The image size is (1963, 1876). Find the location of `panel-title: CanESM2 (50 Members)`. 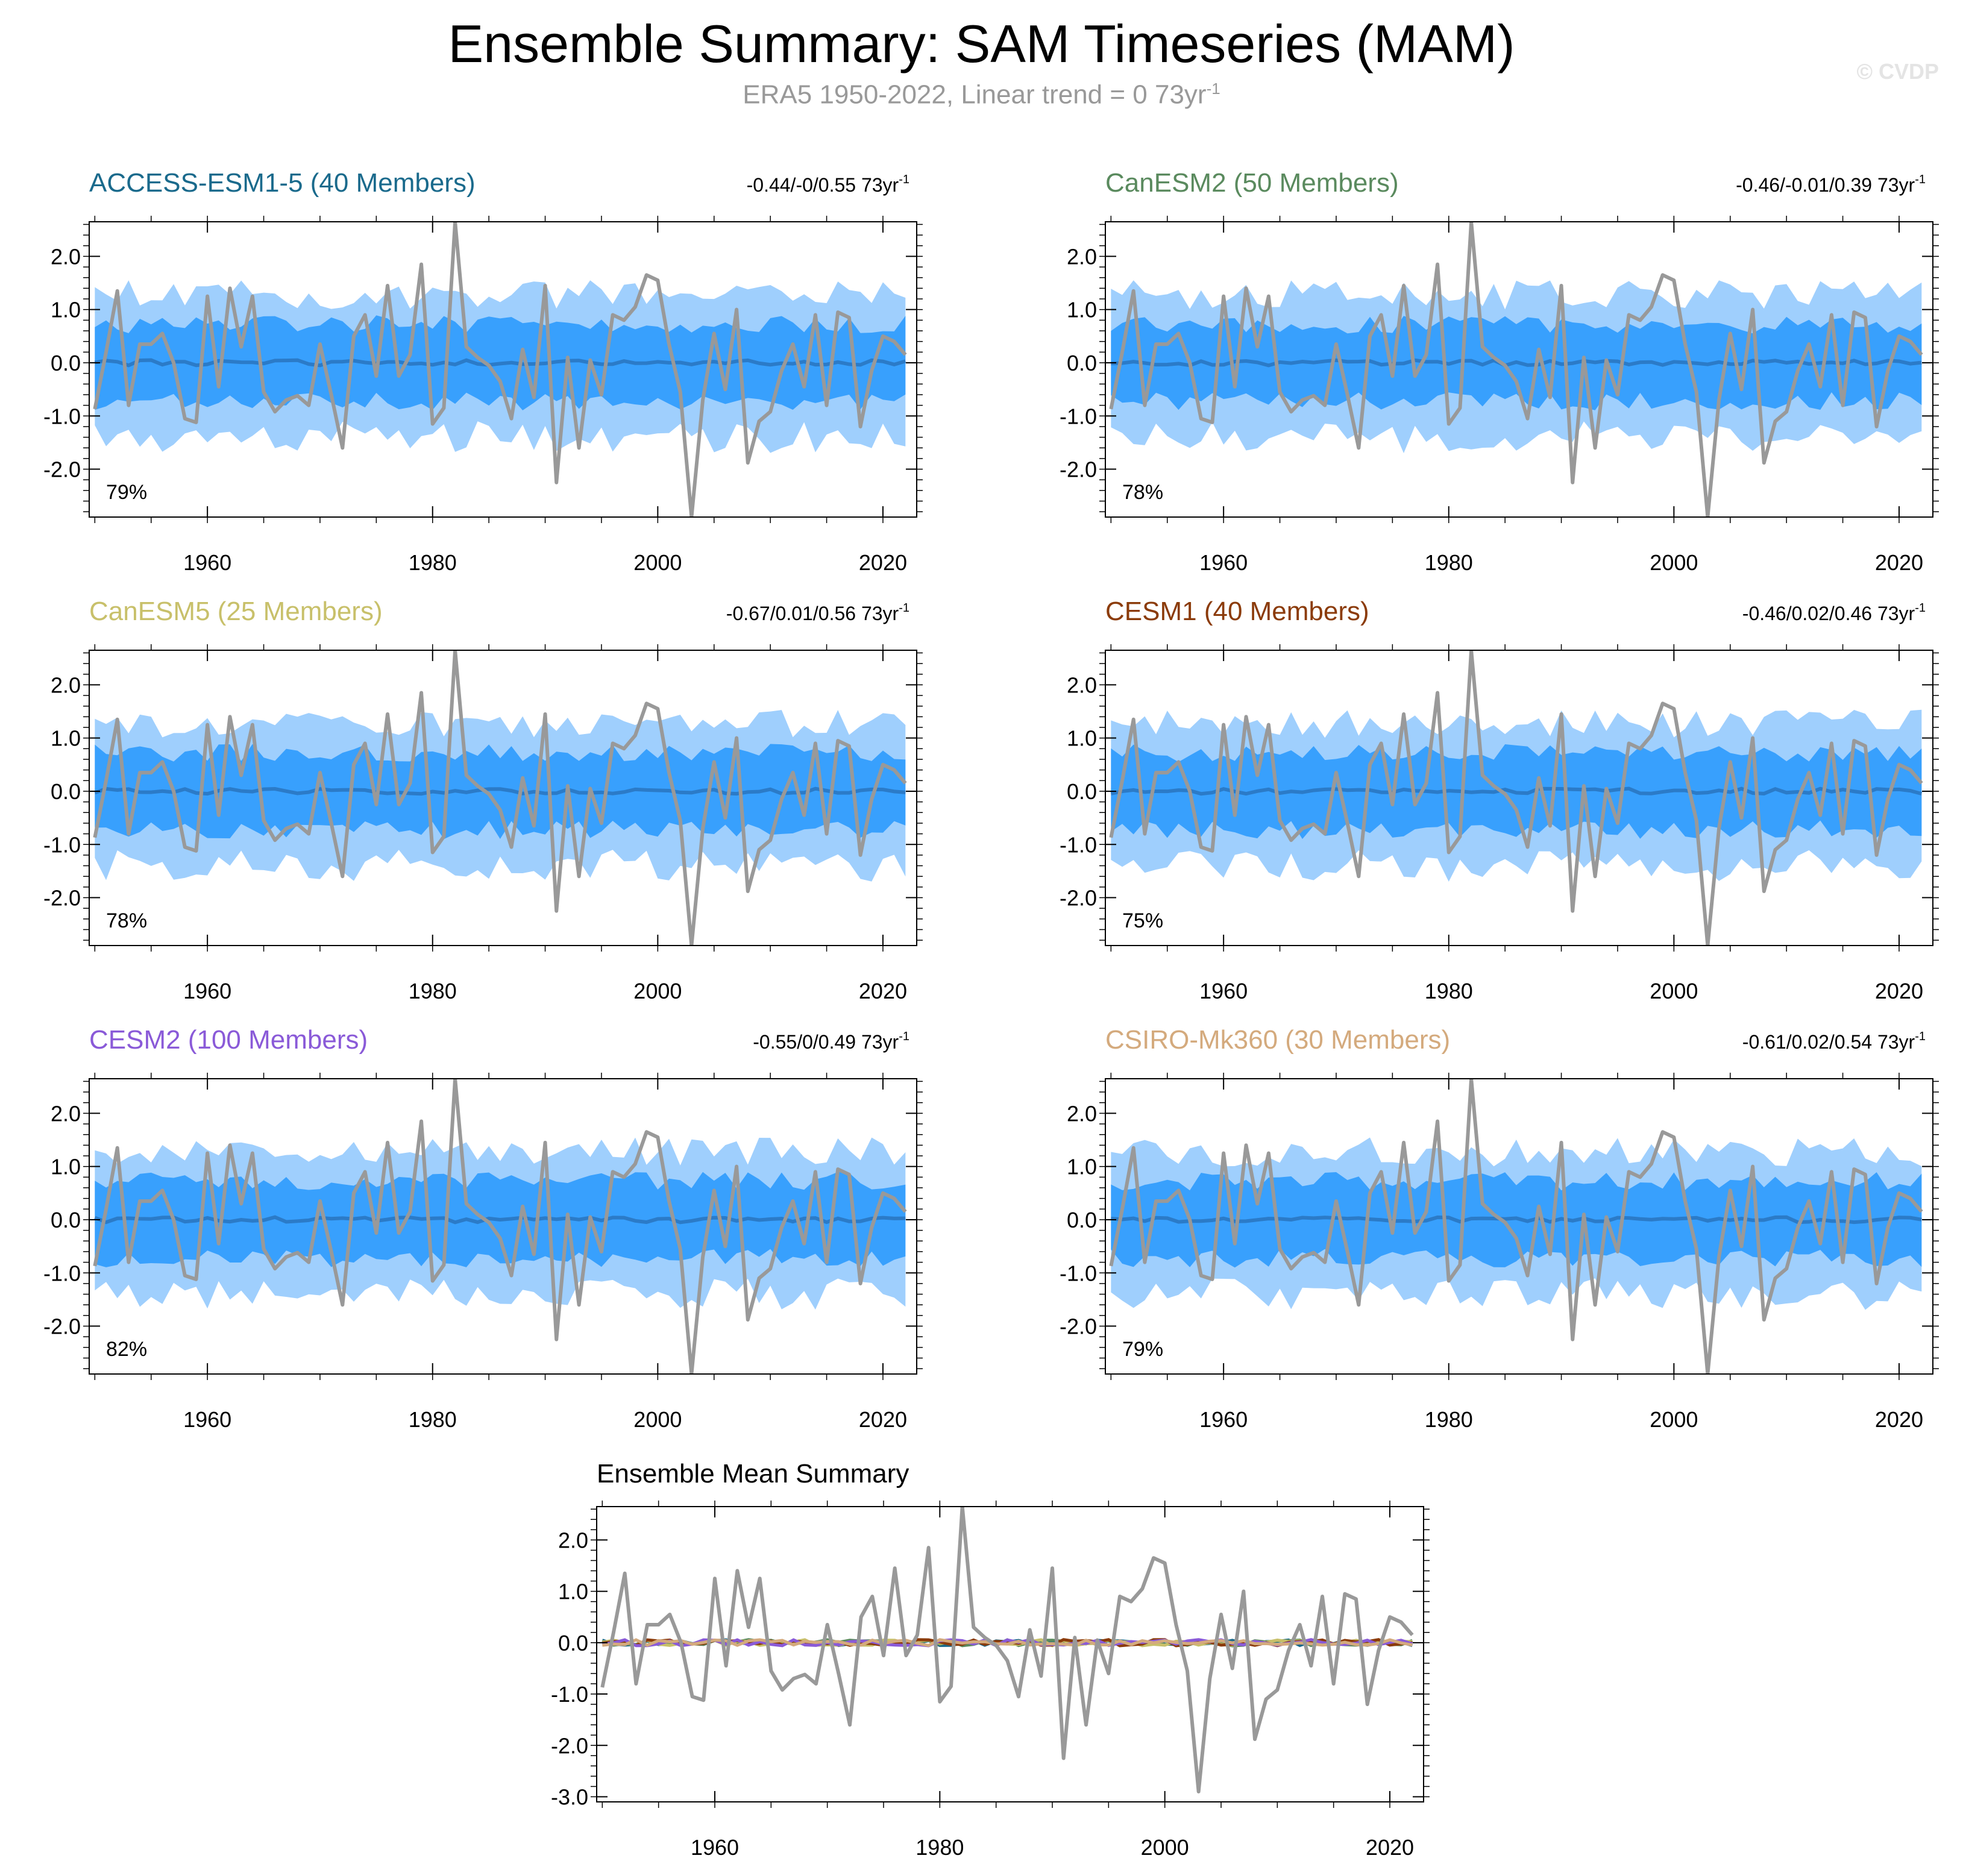

panel-title: CanESM2 (50 Members) is located at coordinates (1252, 183).